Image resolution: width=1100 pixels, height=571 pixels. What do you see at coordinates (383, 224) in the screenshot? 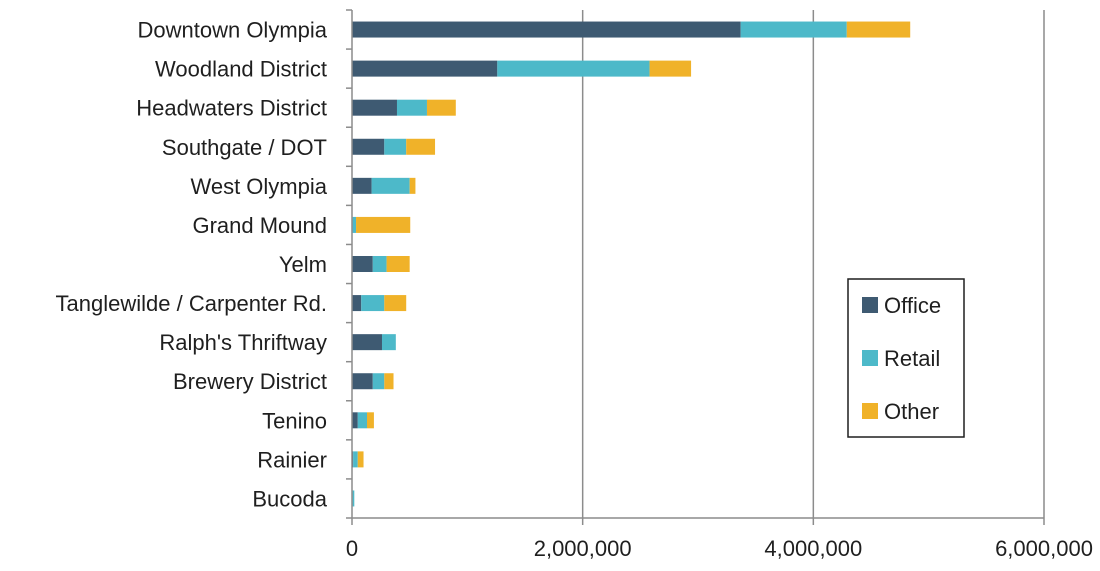
I see `bar-other-grand-mound` at bounding box center [383, 224].